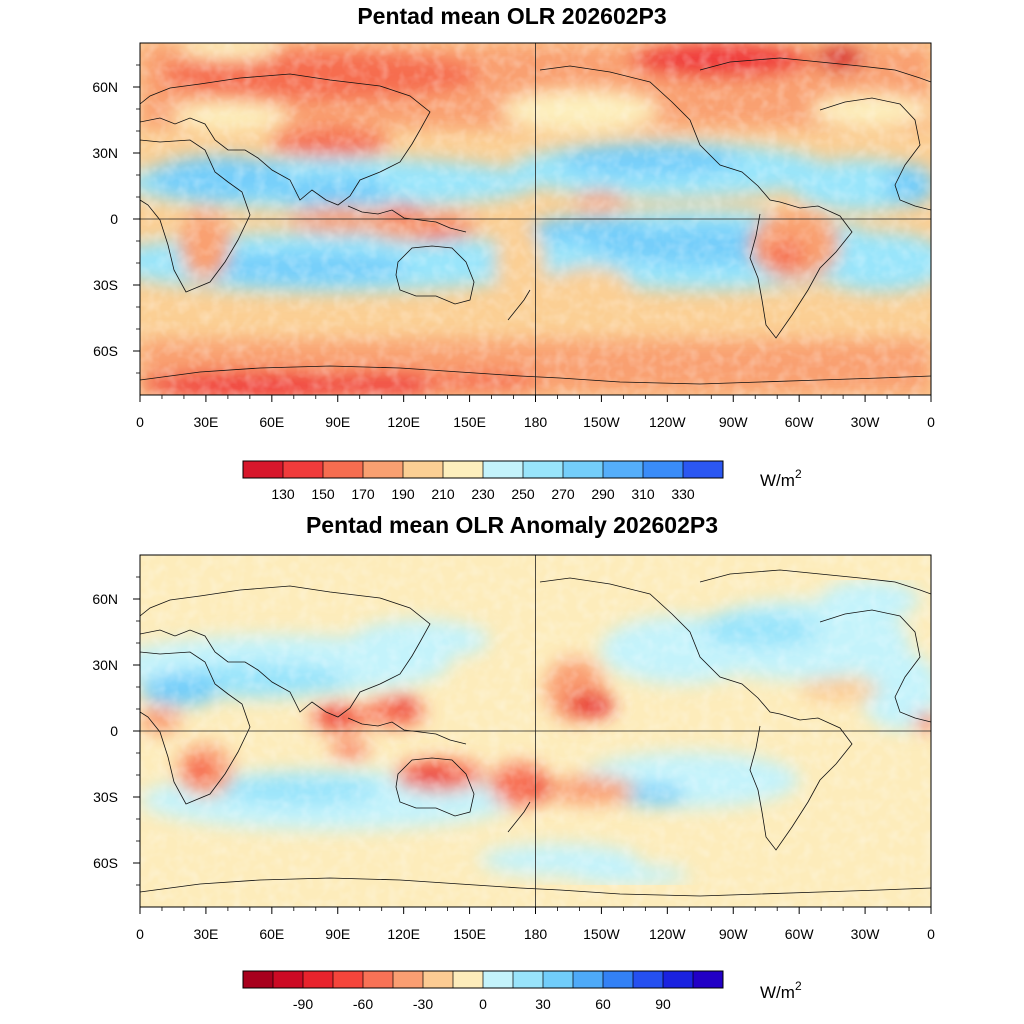  What do you see at coordinates (663, 1004) in the screenshot?
I see `colorbar-label: 90` at bounding box center [663, 1004].